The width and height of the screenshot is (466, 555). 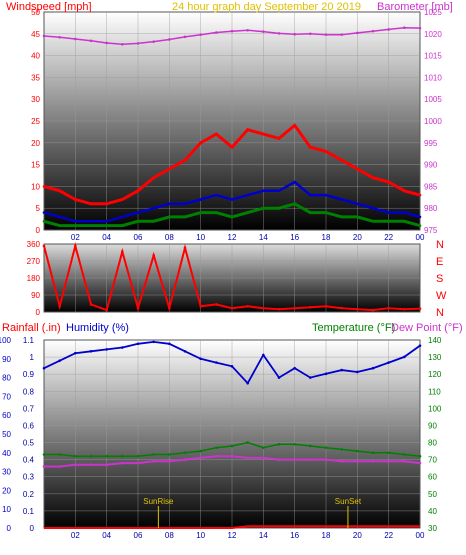 What do you see at coordinates (75, 535) in the screenshot?
I see `climate-x-tick-label: 02` at bounding box center [75, 535].